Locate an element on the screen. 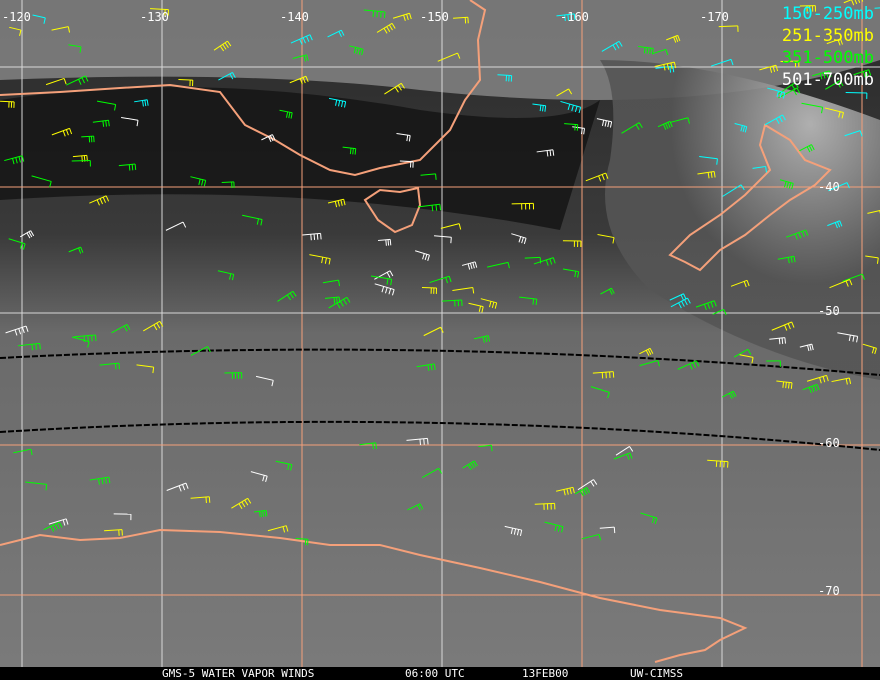 The width and height of the screenshot is (880, 680). caption-source: UW-CIMSS is located at coordinates (656, 673).